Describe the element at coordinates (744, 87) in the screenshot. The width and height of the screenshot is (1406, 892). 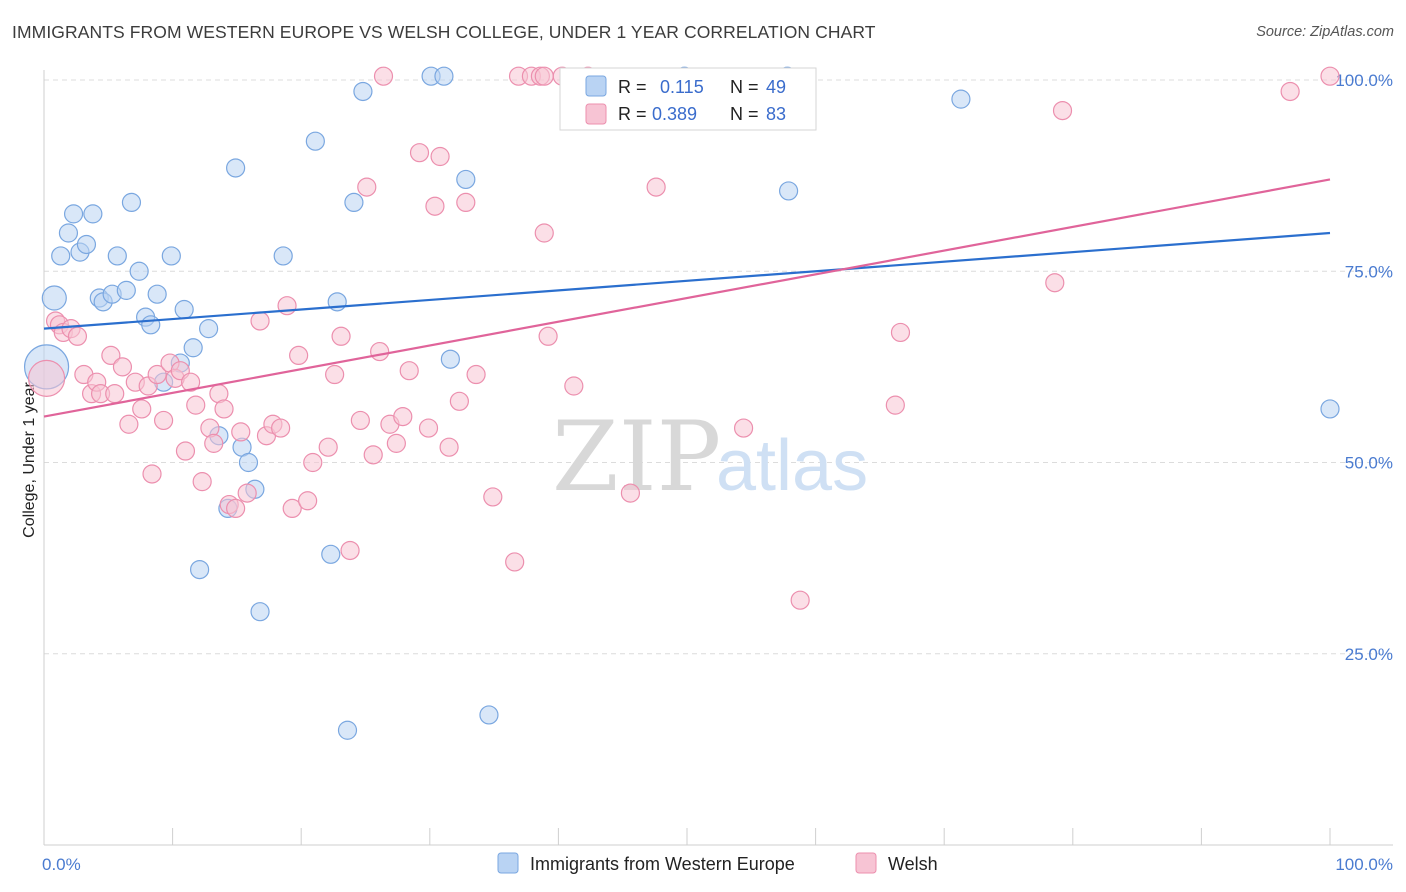
I see `stats-legend-blue-n-label: N =` at that location.